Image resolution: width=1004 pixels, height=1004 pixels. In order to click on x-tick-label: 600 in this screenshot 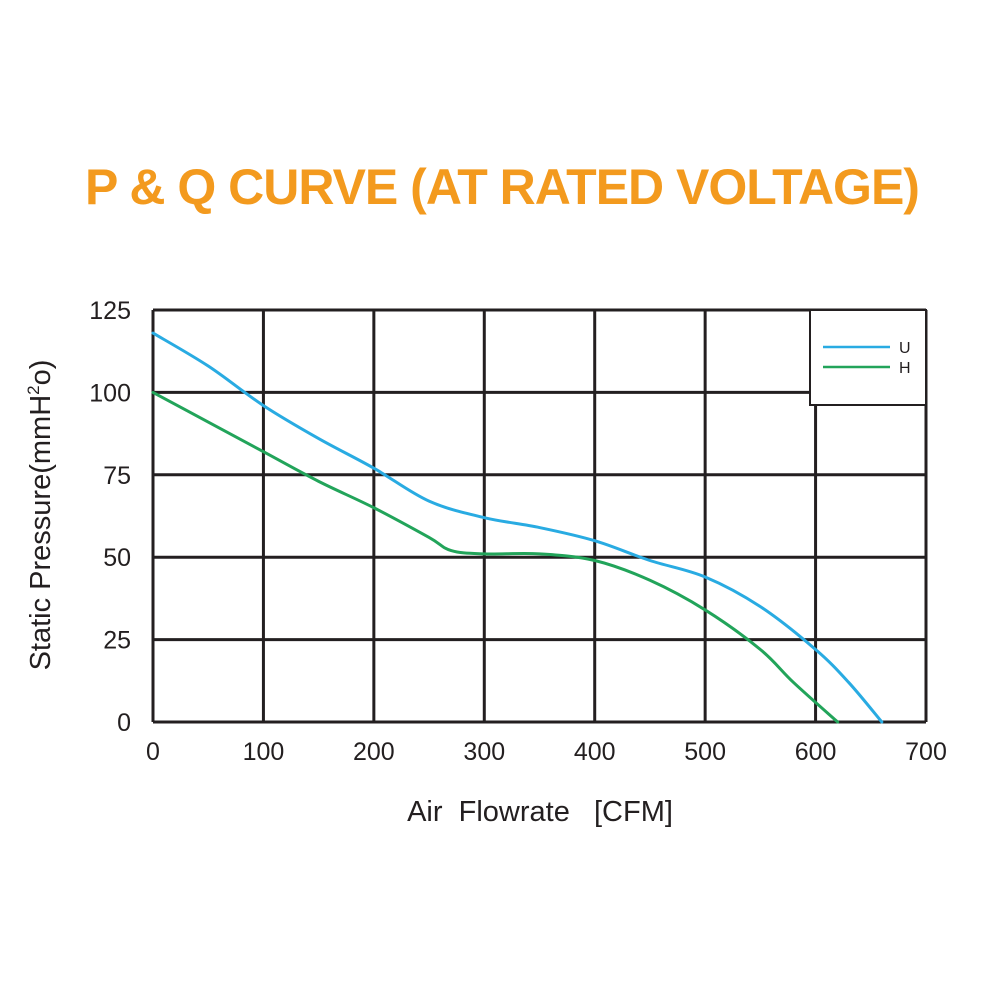, I will do `click(816, 752)`.